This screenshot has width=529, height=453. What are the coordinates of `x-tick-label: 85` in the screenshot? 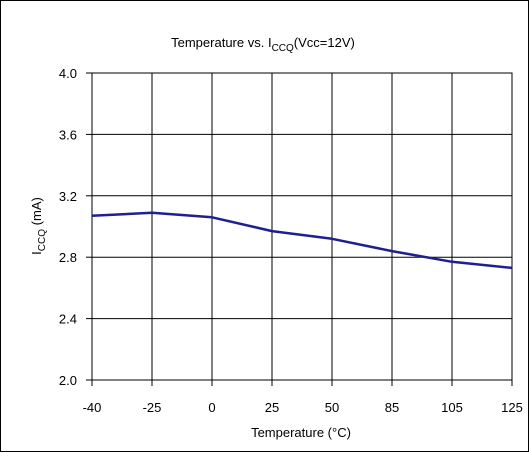 It's located at (392, 407).